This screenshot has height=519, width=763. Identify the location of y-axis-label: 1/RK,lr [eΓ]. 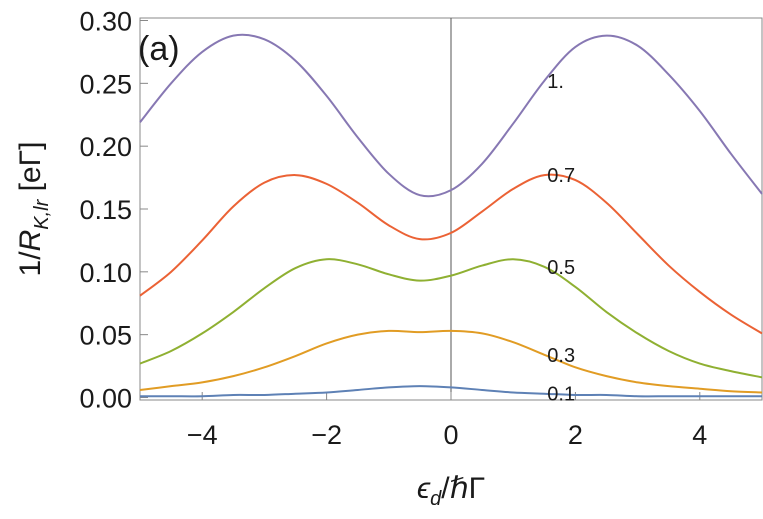
(33, 209).